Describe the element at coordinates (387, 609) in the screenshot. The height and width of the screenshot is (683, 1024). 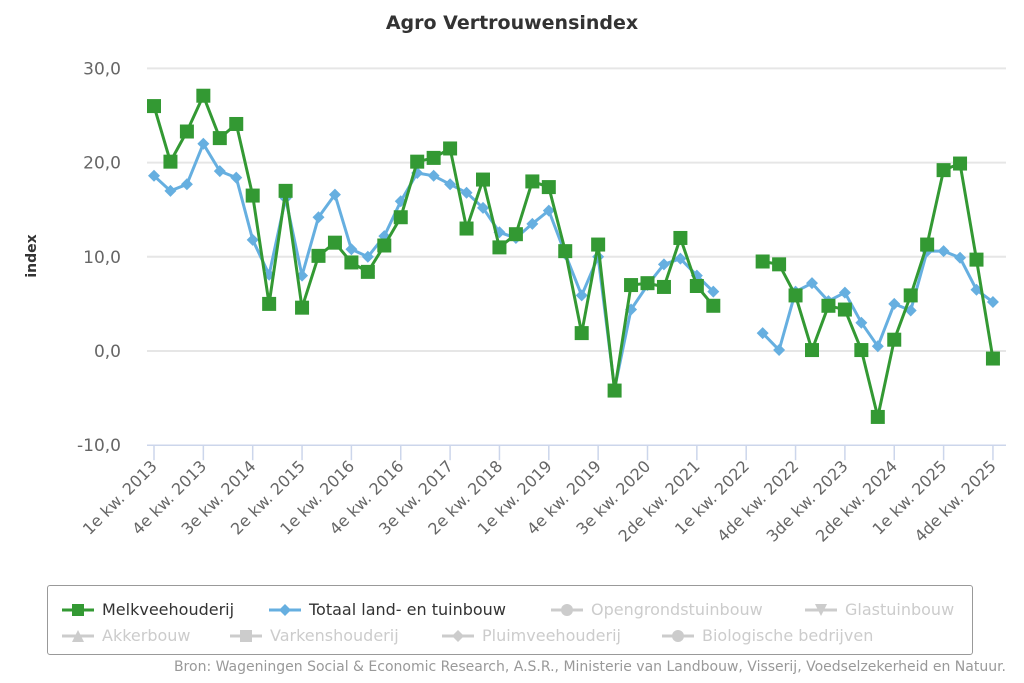
I see `legend-item-totaal-land-en-tuinbouw: Totaal land- en tuinbouw` at that location.